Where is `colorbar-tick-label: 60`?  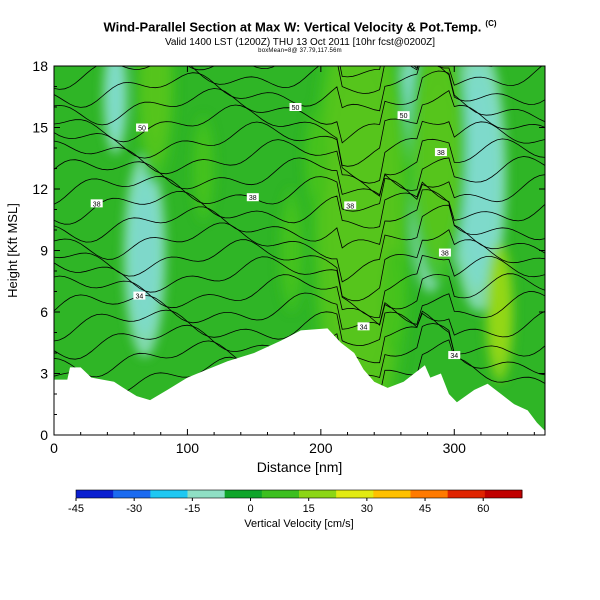 colorbar-tick-label: 60 is located at coordinates (483, 509).